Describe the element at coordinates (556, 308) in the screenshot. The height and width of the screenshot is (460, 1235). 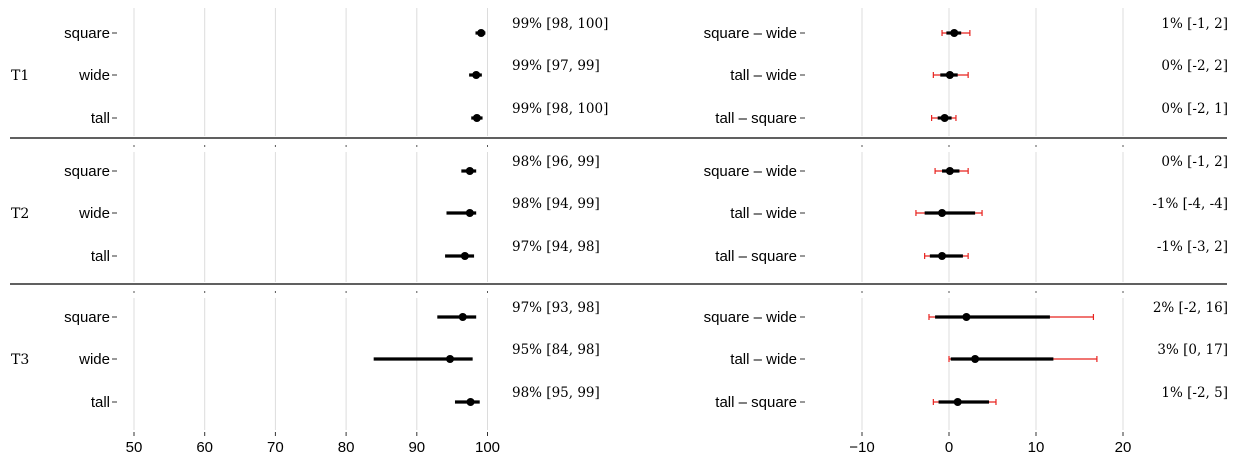
I see `ci-annotation: 97% [93, 98]` at that location.